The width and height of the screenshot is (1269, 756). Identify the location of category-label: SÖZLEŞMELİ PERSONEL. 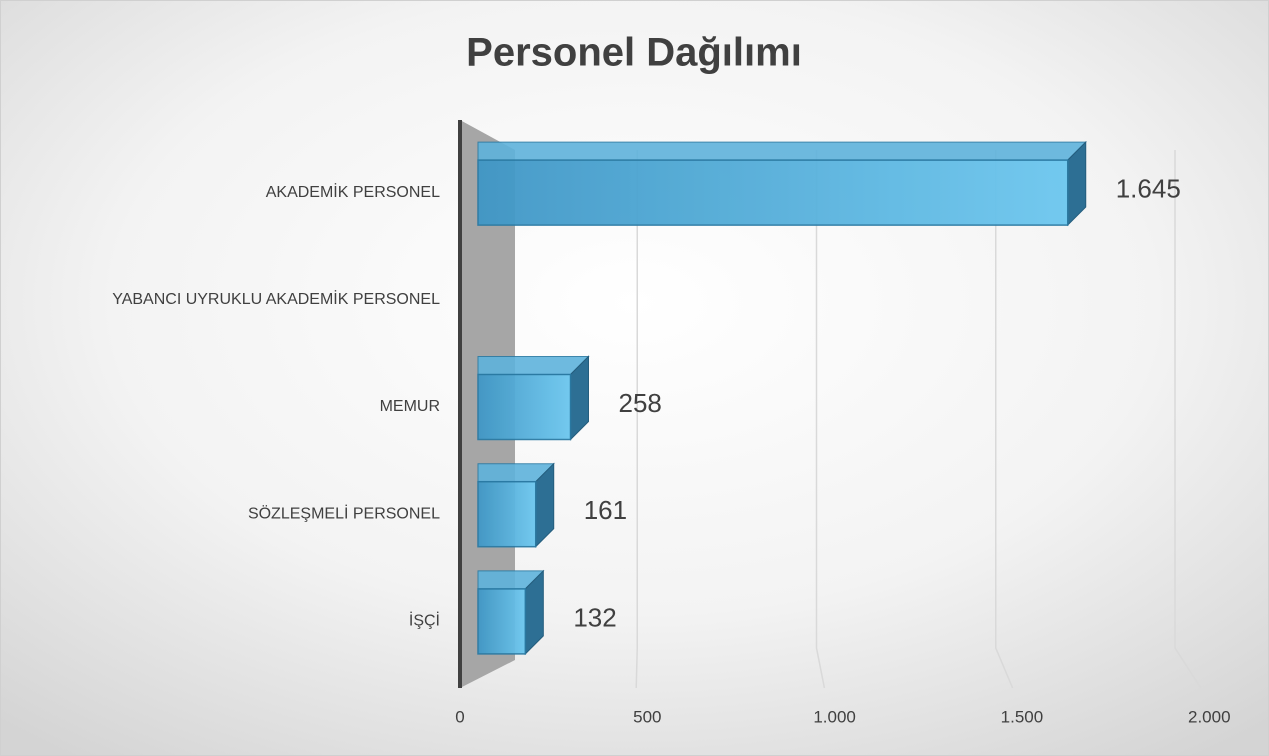
(344, 512).